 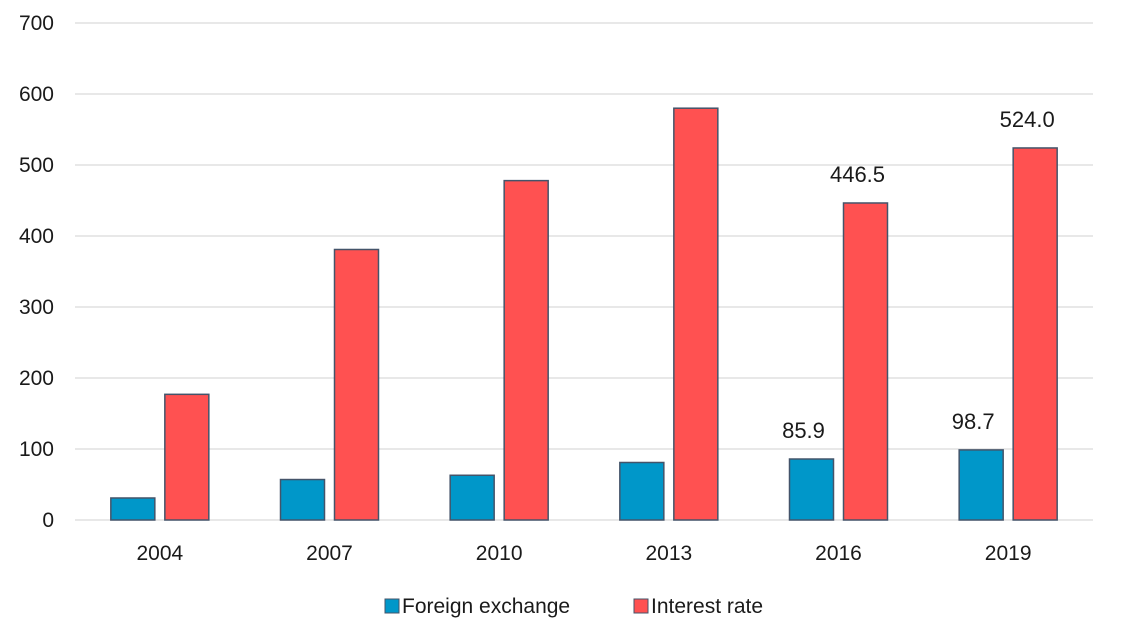 What do you see at coordinates (918, 275) in the screenshot?
I see `data-labels: 85.9 446.5 98.7 524.0` at bounding box center [918, 275].